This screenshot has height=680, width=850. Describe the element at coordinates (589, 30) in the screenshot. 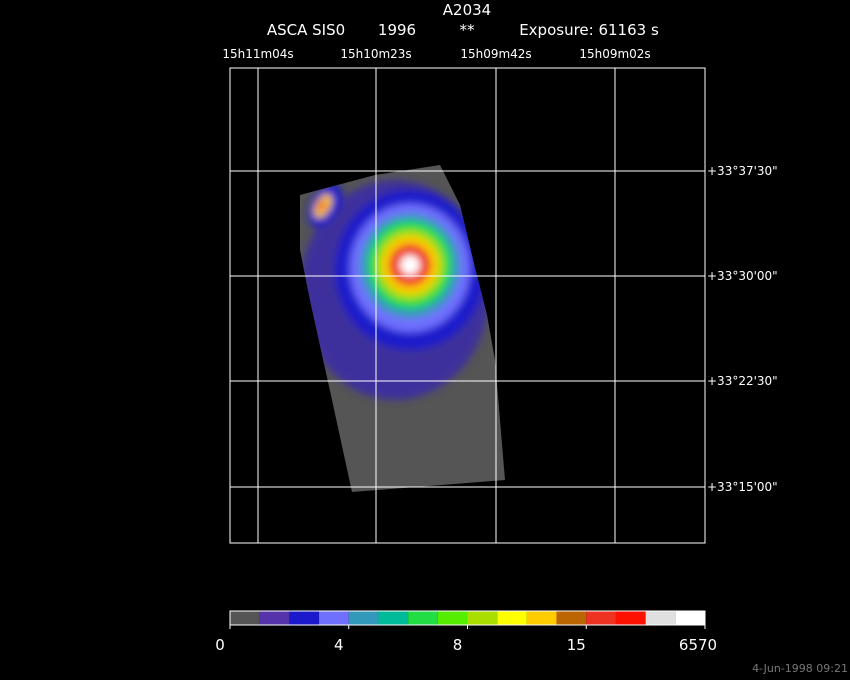

I see `exposure: Exposure: 61163 s` at that location.